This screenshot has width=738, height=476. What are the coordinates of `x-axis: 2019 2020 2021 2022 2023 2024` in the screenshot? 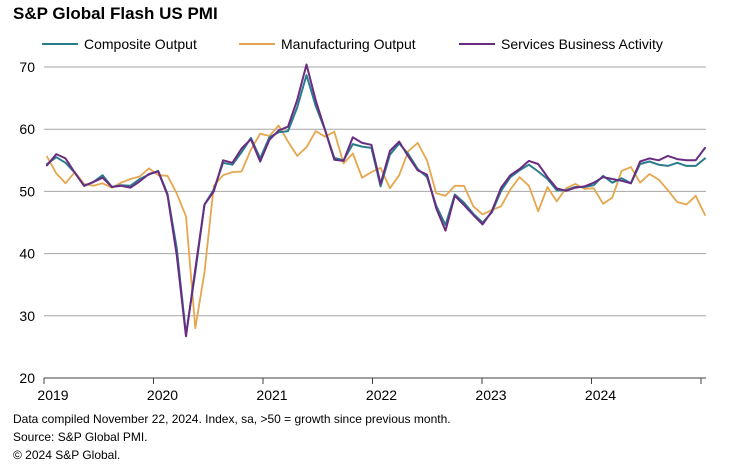 It's located at (371, 390).